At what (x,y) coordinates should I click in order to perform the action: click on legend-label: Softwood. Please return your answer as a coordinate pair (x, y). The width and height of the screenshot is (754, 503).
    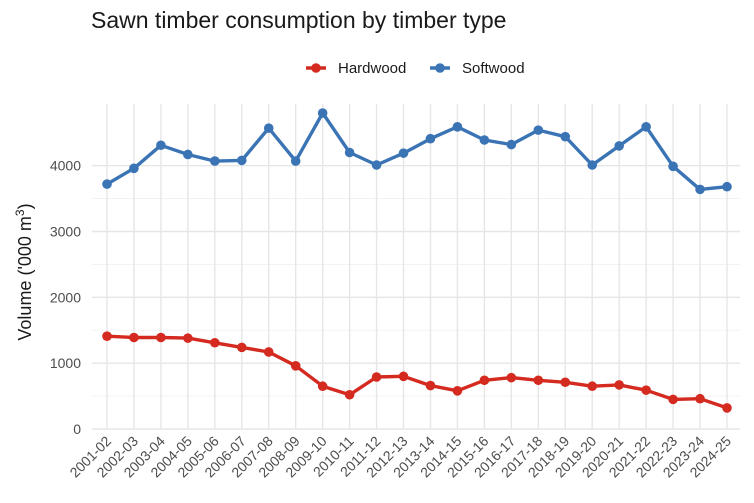
    Looking at the image, I should click on (493, 68).